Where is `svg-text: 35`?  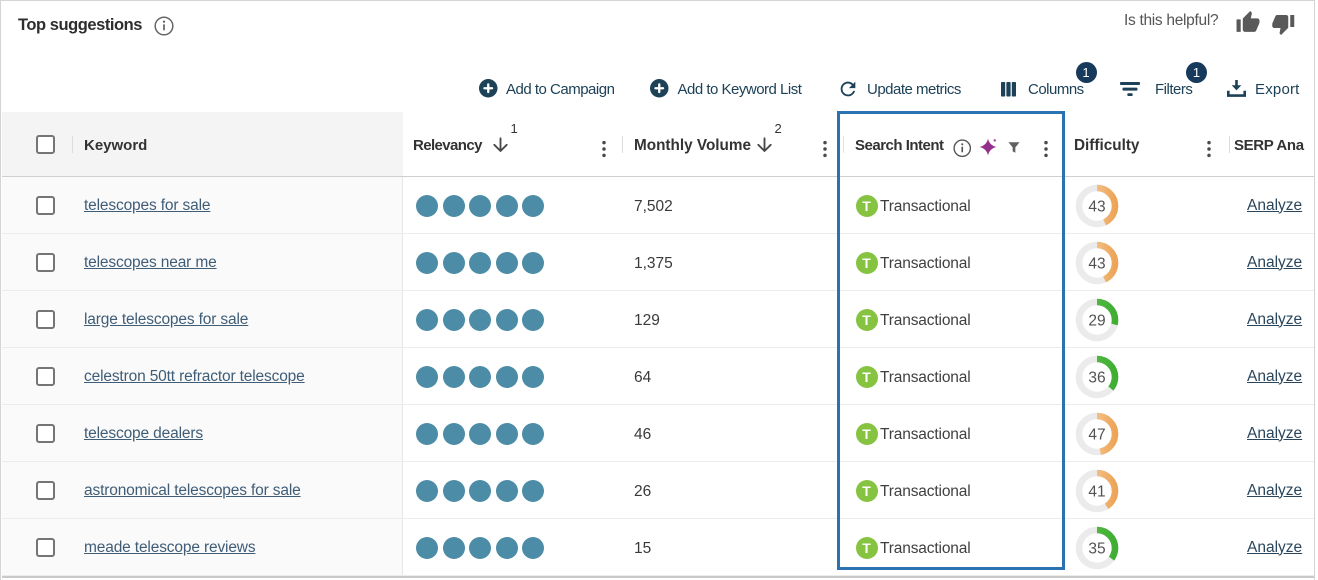 svg-text: 35 is located at coordinates (1096, 548).